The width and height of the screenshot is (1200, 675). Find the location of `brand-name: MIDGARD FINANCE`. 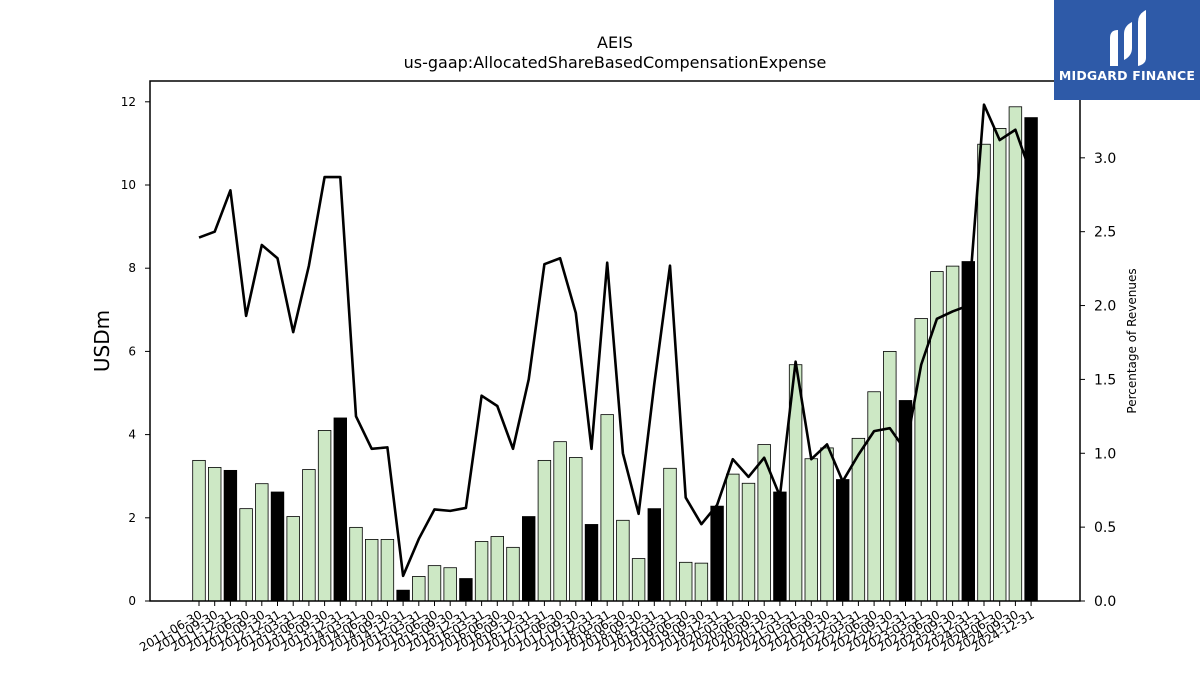

brand-name: MIDGARD FINANCE is located at coordinates (1127, 75).